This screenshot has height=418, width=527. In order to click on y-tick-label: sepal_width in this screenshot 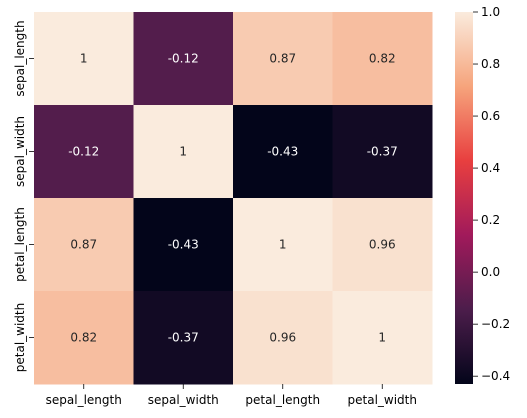, I will do `click(20, 151)`.